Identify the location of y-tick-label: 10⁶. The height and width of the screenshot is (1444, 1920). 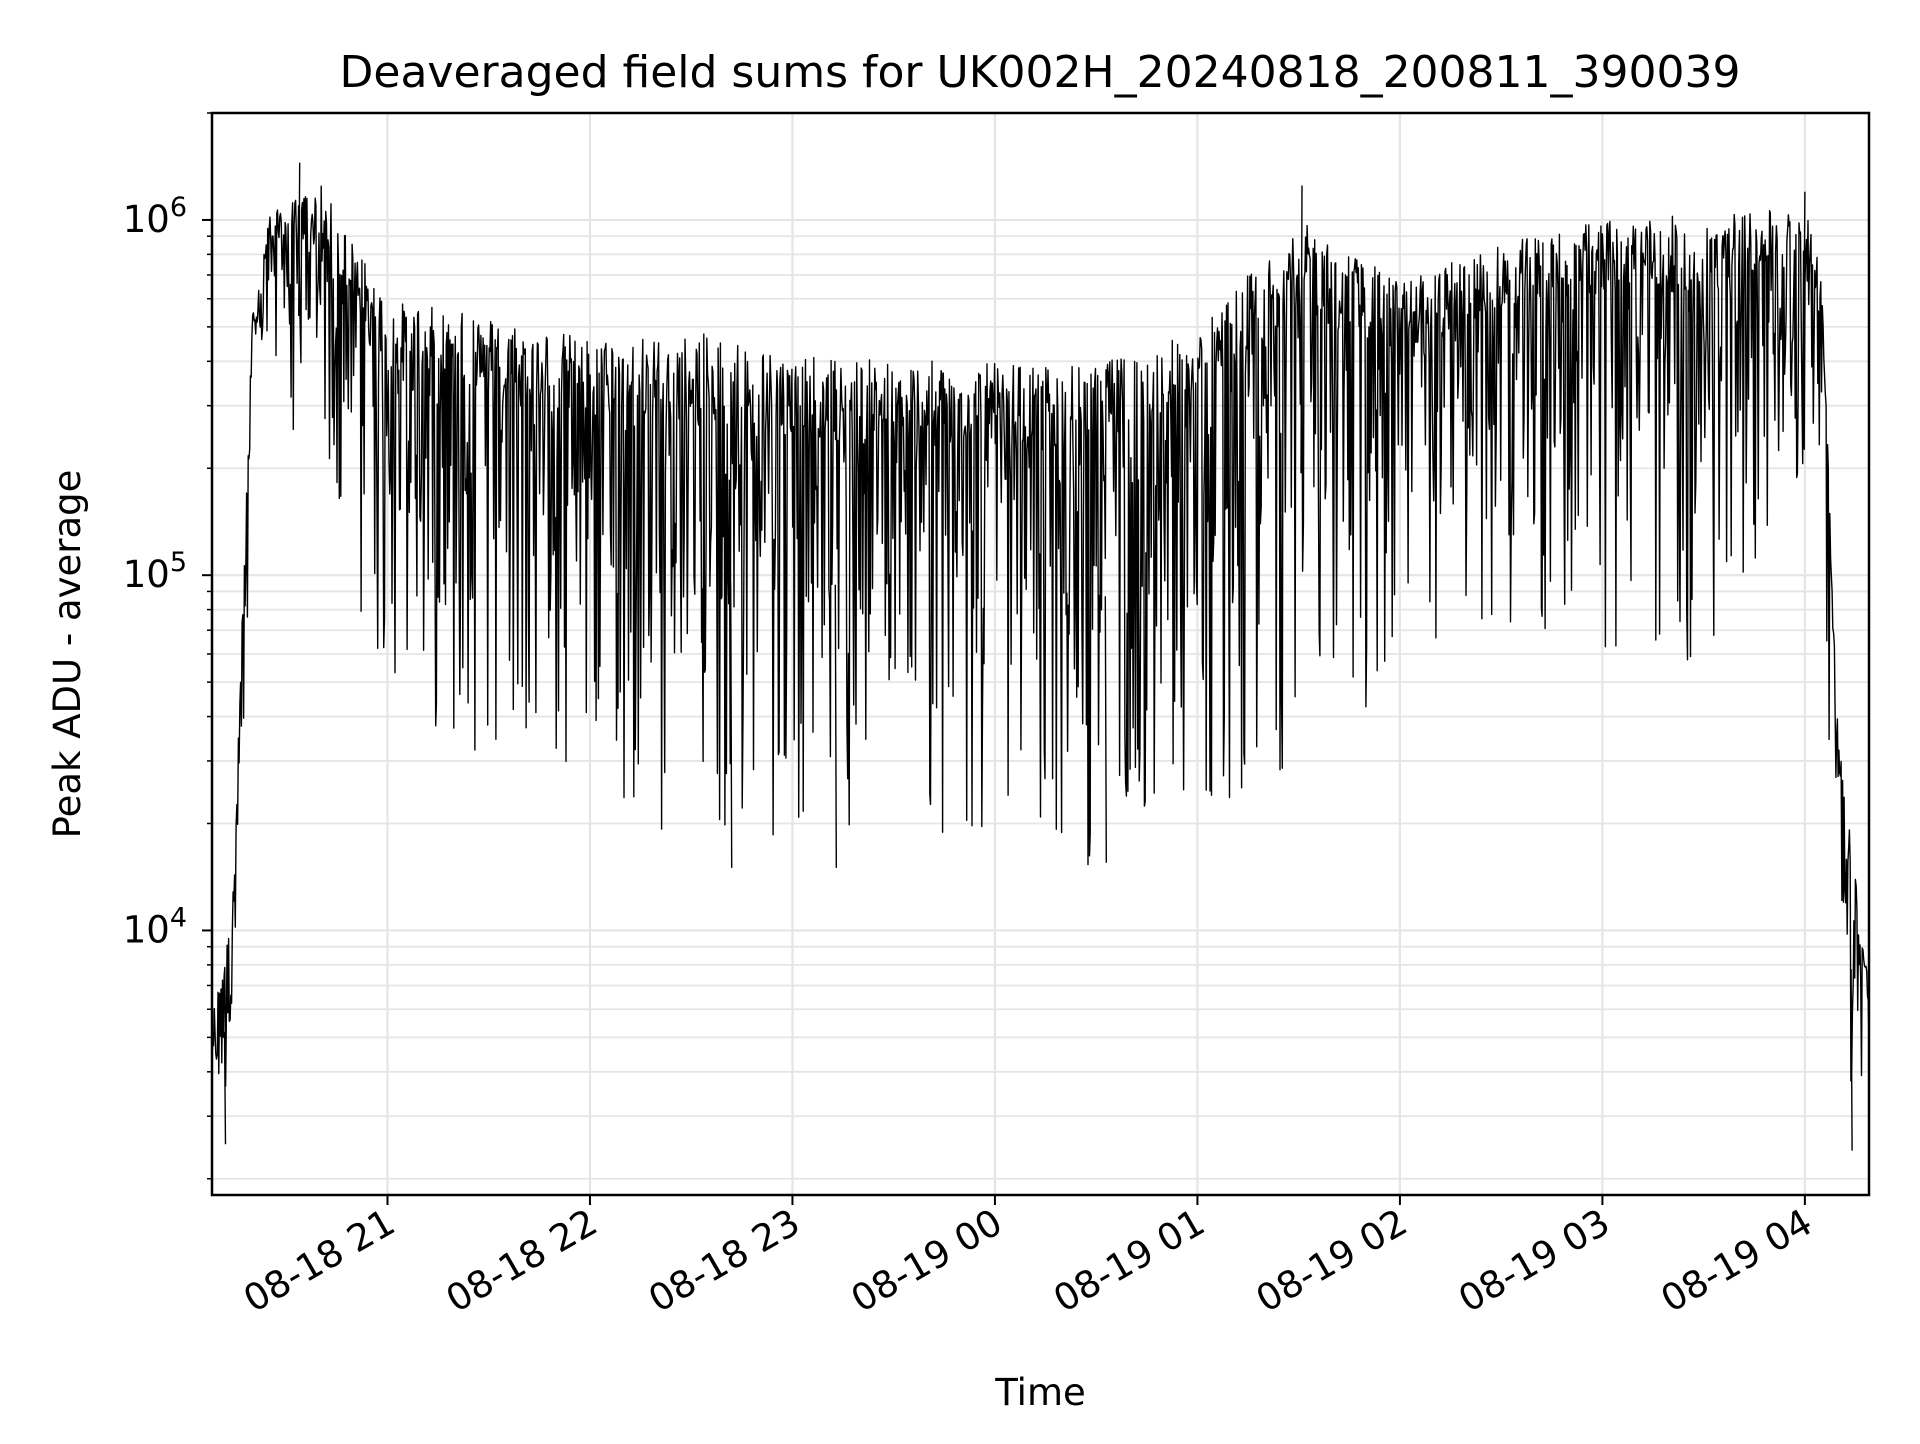
(155, 216).